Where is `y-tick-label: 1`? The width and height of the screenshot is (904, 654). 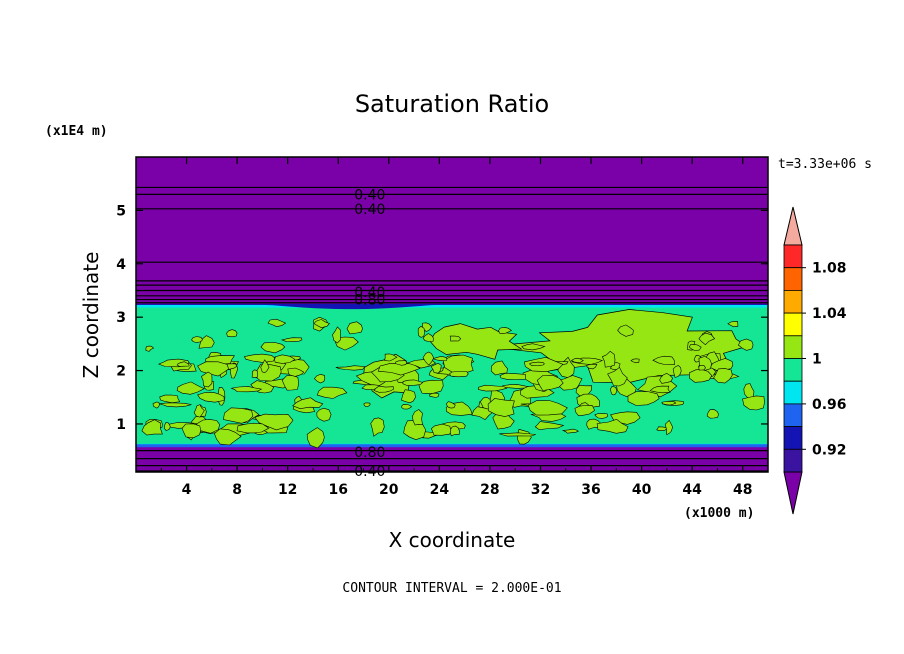
y-tick-label: 1 is located at coordinates (121, 425).